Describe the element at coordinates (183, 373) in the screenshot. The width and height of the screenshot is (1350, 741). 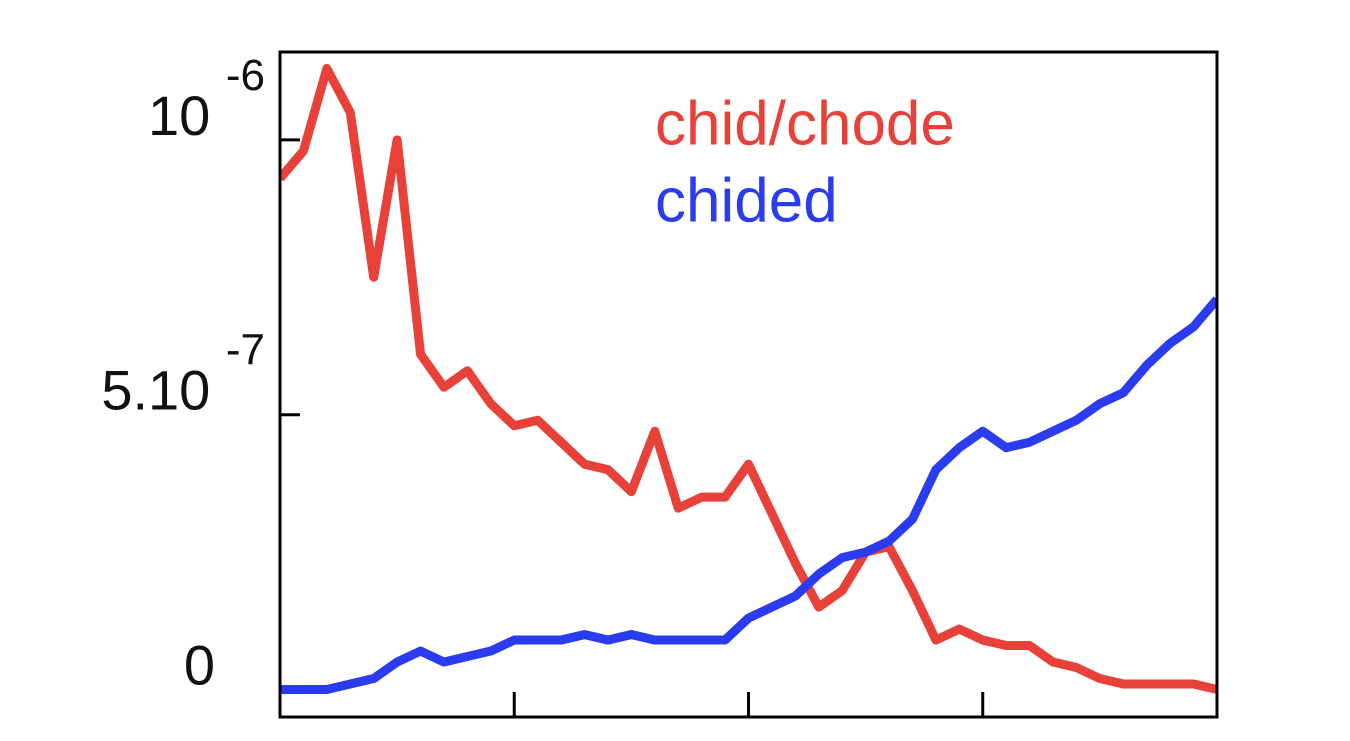
I see `y-tick-label: 5.10 -7` at that location.